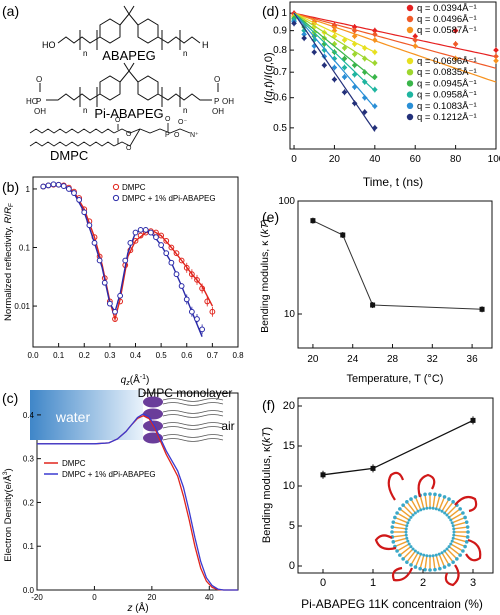  What do you see at coordinates (393, 182) in the screenshot?
I see `panel-d-xlabel: Time, t (ns)` at bounding box center [393, 182].